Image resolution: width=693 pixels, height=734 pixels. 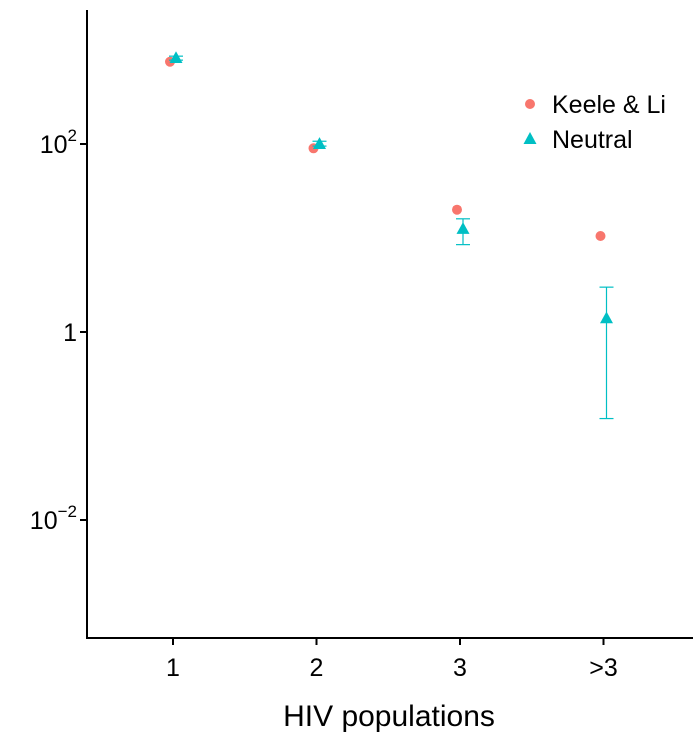 I want to click on legend: Keele & Li Neutral, so click(x=594, y=122).